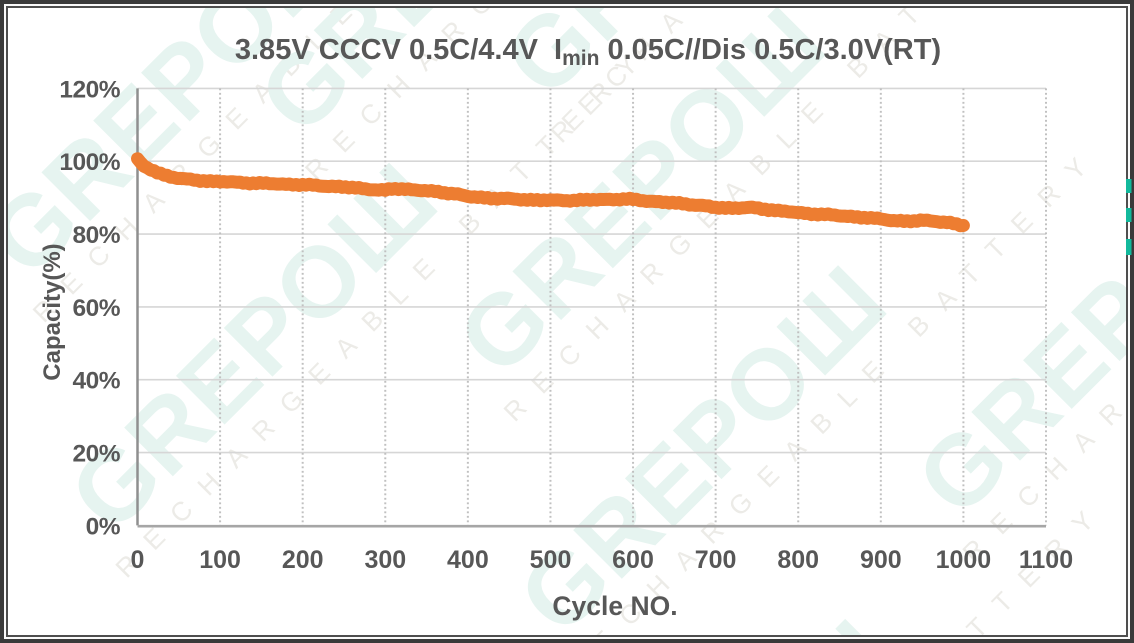  I want to click on svg-text: 60%, so click(96, 308).